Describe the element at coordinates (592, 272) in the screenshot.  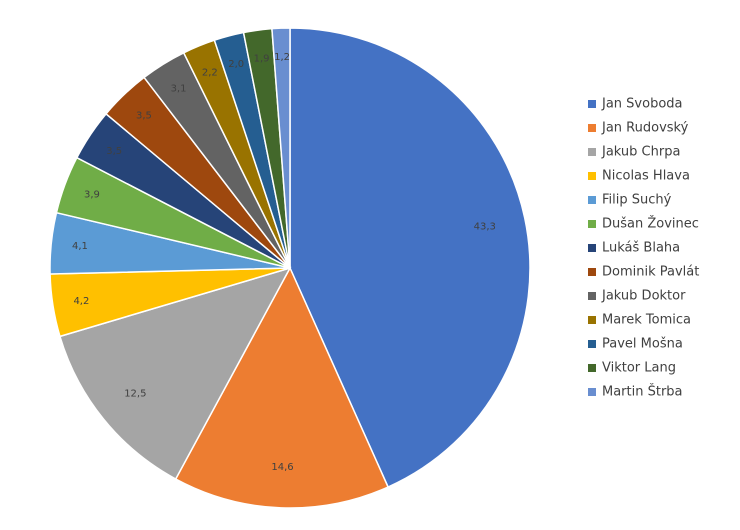
I see `legend-swatch-dominik-pavlat` at that location.